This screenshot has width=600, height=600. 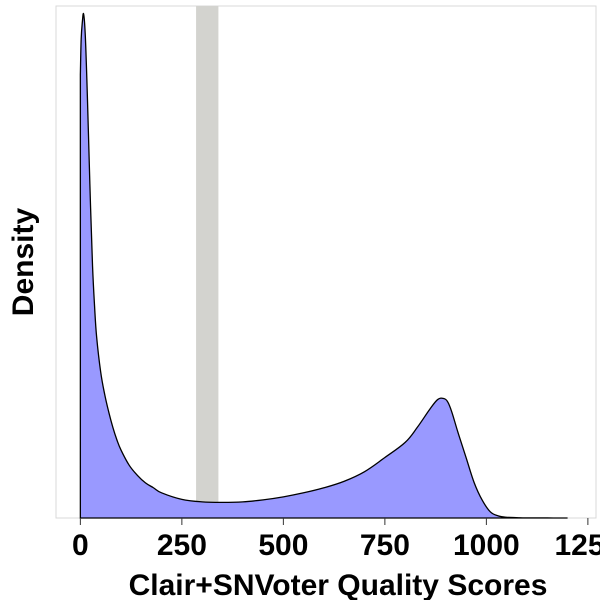 I want to click on x-axis-title: Clair+SNVoter Quality Scores, so click(x=338, y=584).